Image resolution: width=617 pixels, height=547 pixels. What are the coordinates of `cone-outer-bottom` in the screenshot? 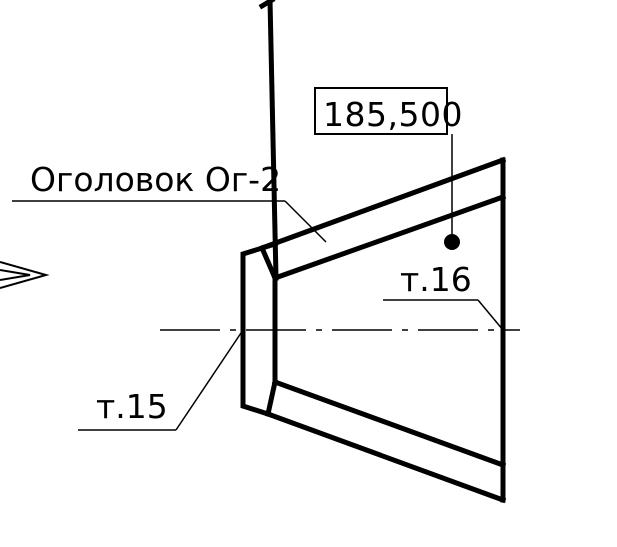 It's located at (385, 457).